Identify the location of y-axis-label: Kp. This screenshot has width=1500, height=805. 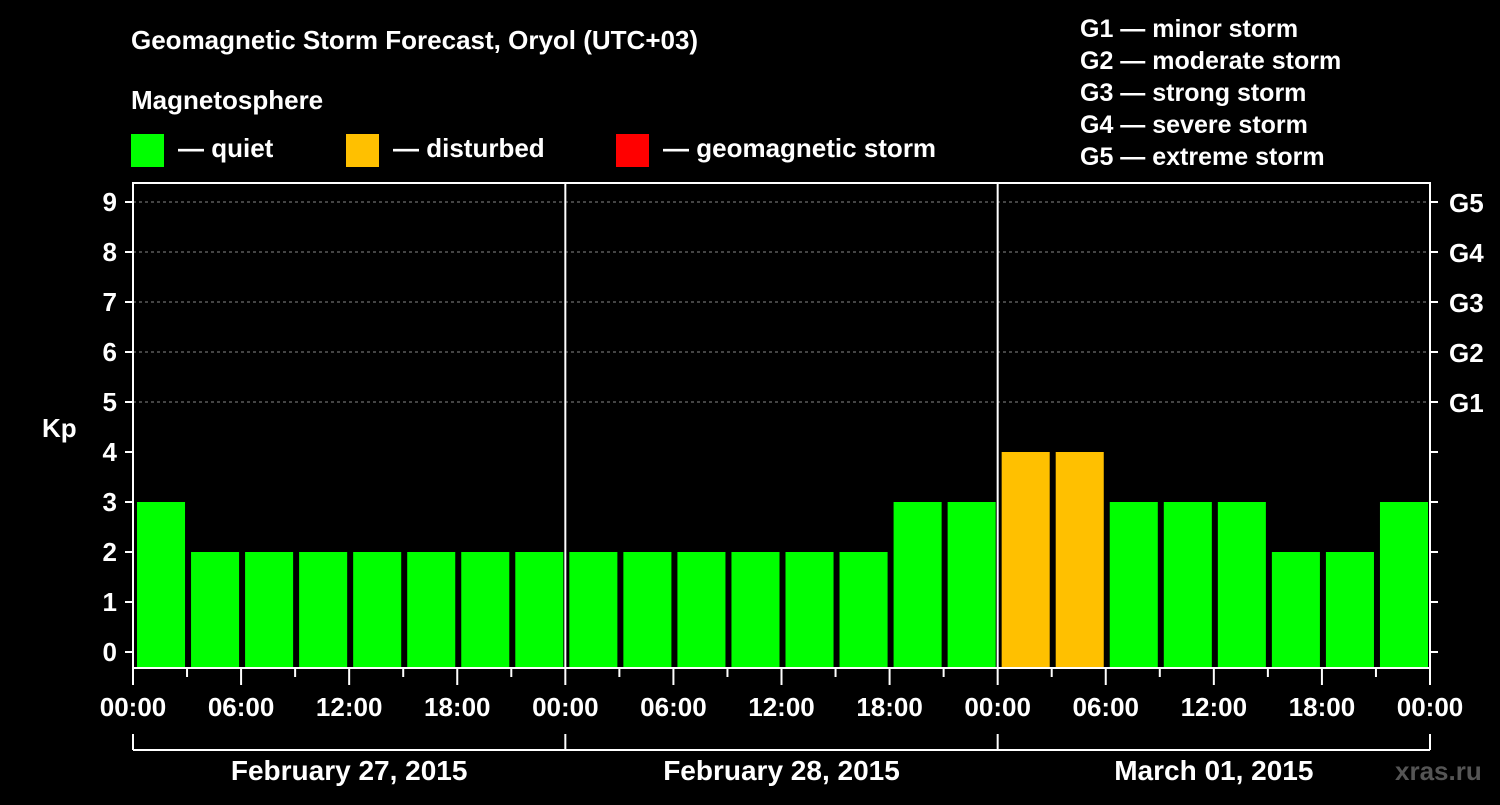
(59, 428).